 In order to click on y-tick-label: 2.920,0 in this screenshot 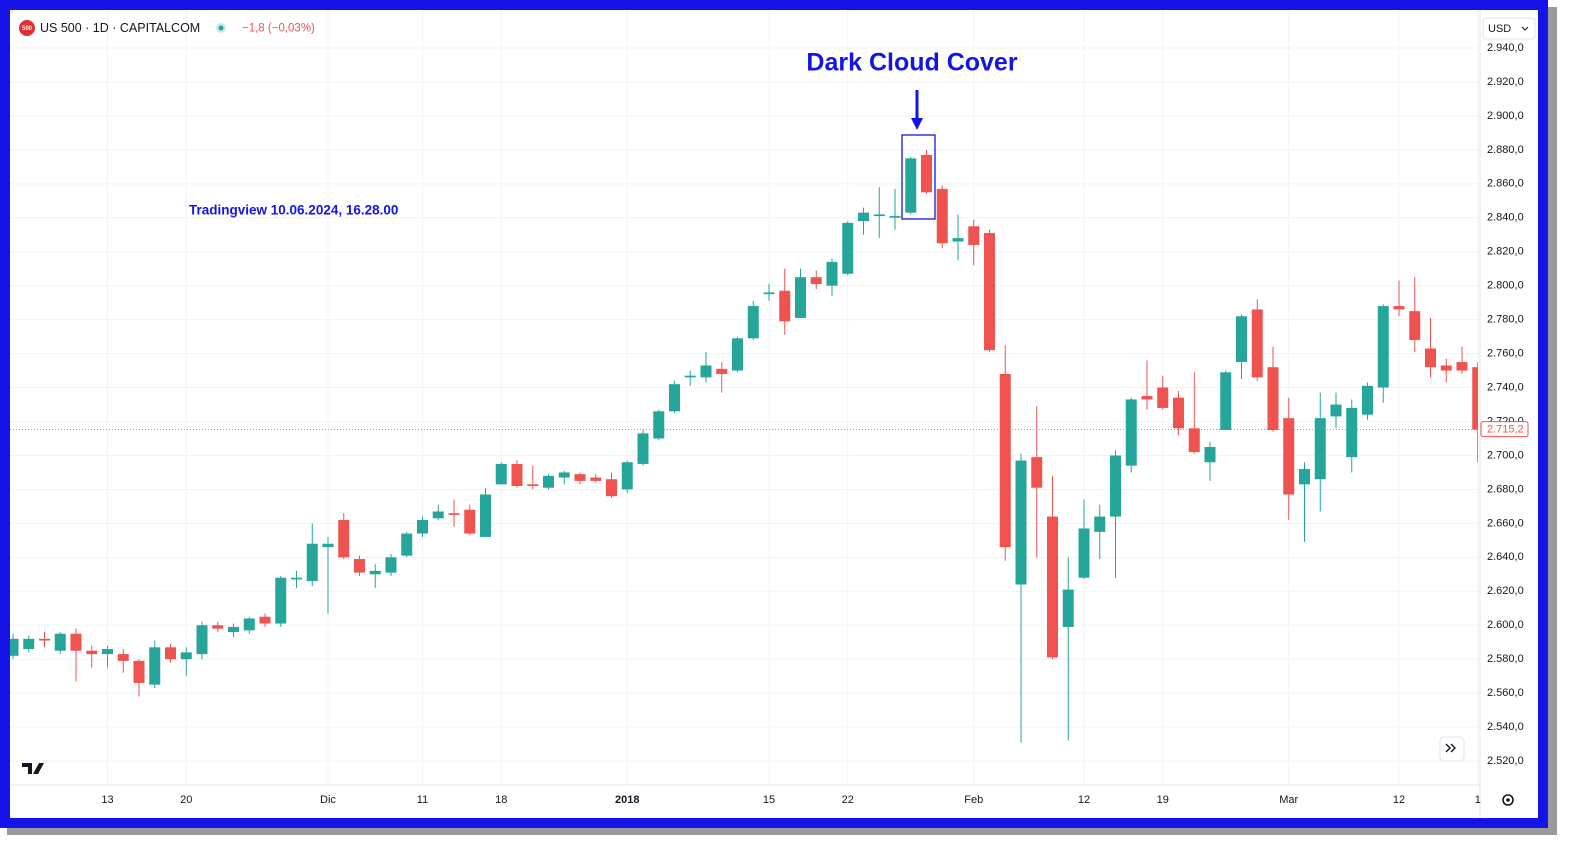, I will do `click(1505, 82)`.